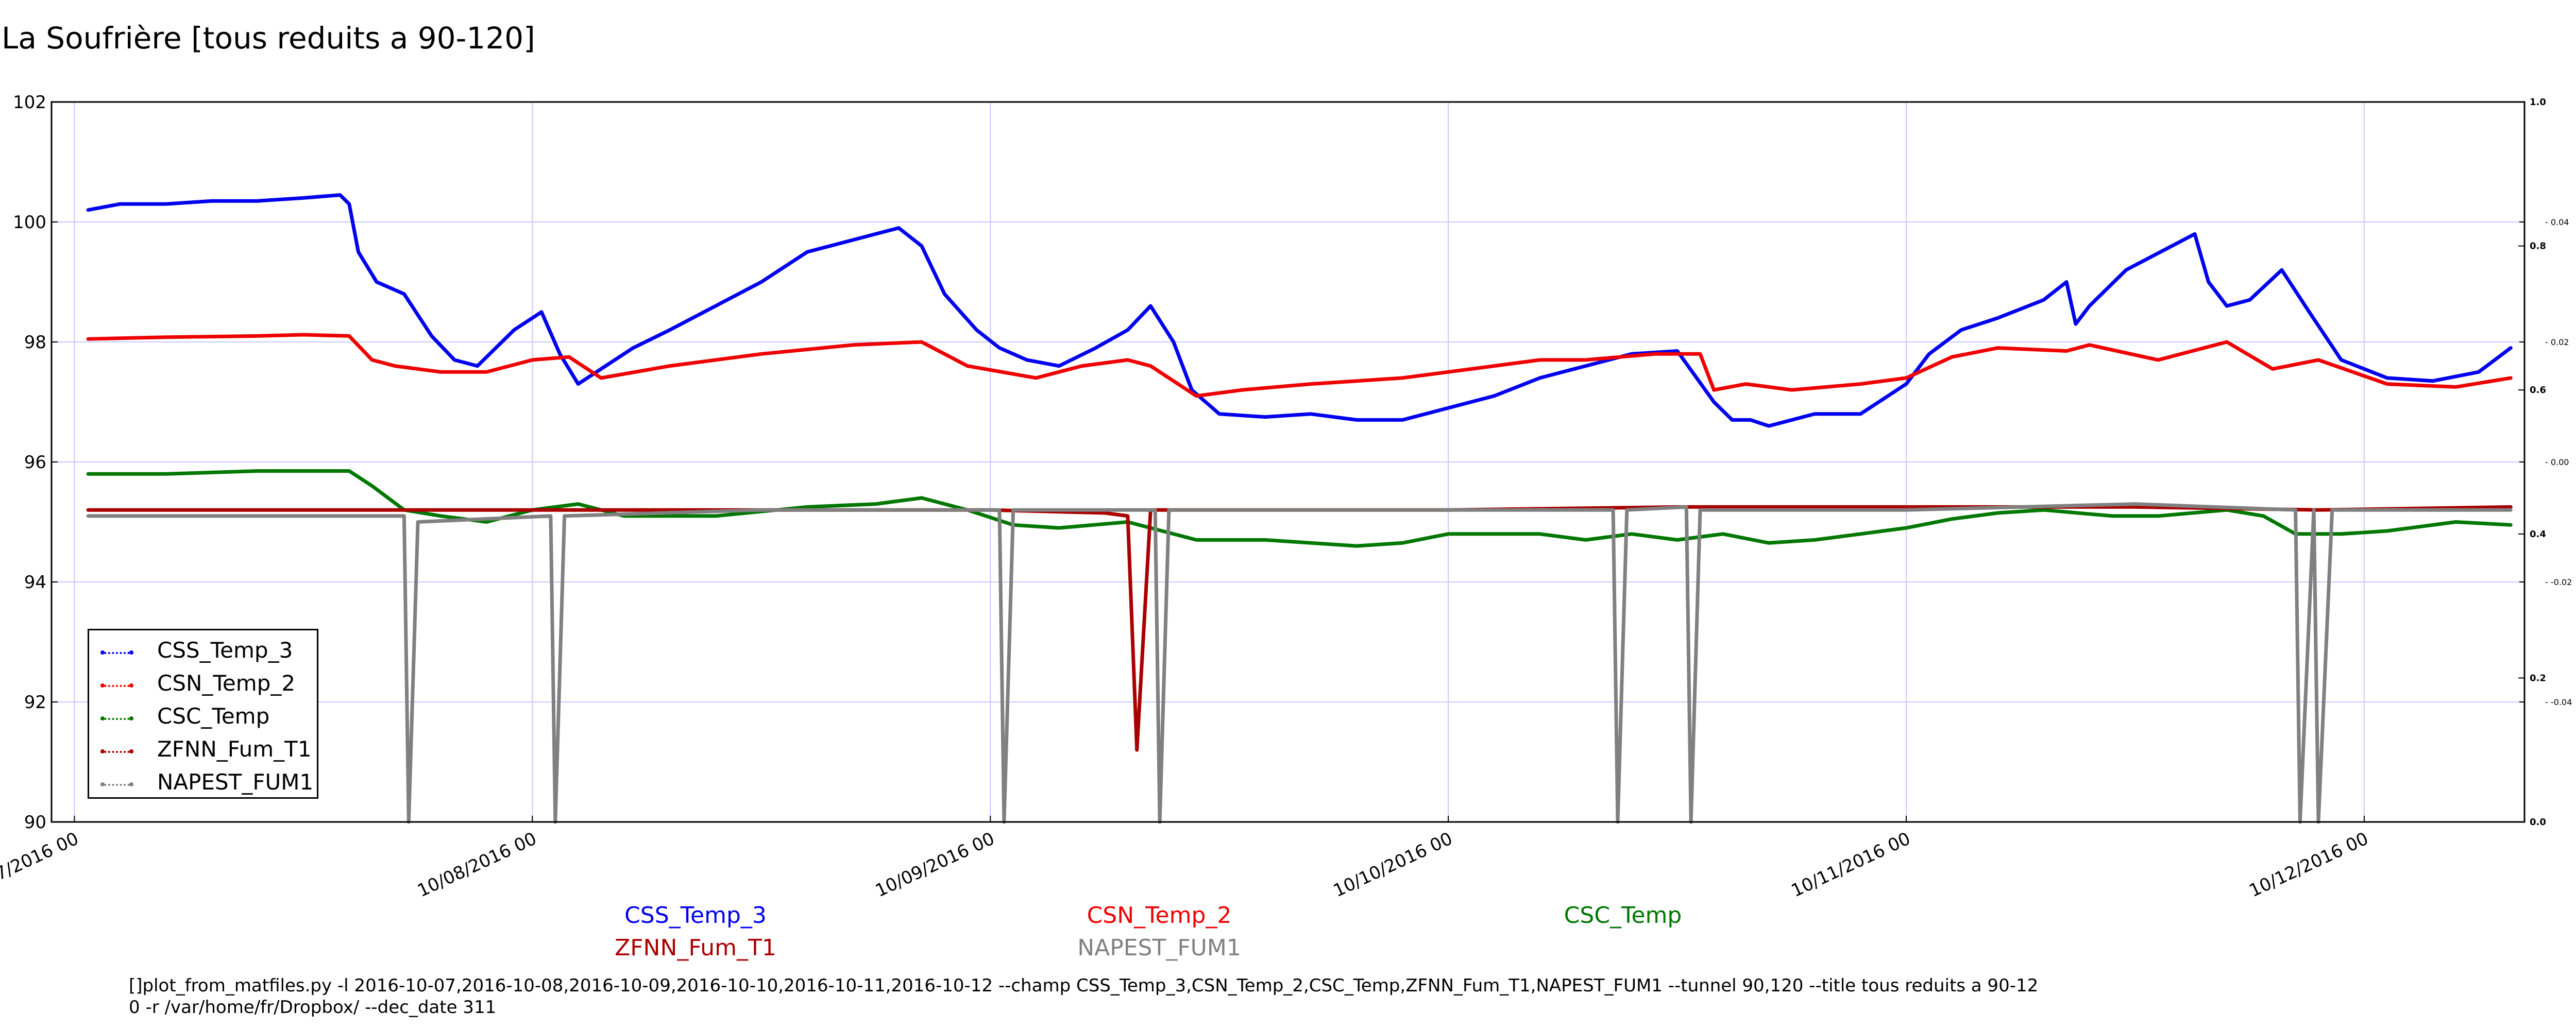 This screenshot has height=1030, width=2576. I want to click on right-outer-tick-label: 1.0, so click(2538, 102).